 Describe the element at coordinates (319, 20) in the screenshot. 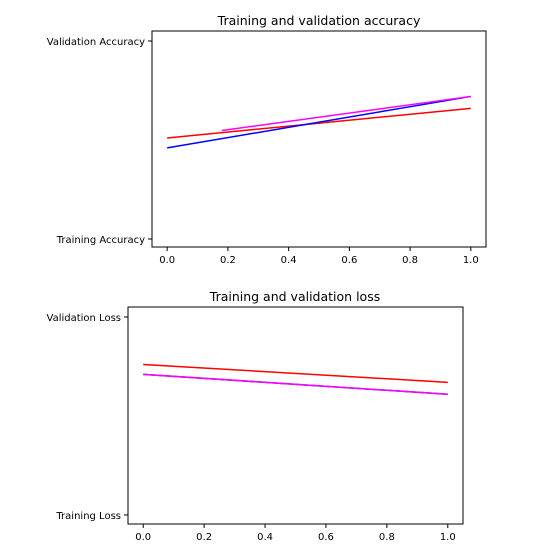

I see `chart-title: Training and validation accuracy` at that location.